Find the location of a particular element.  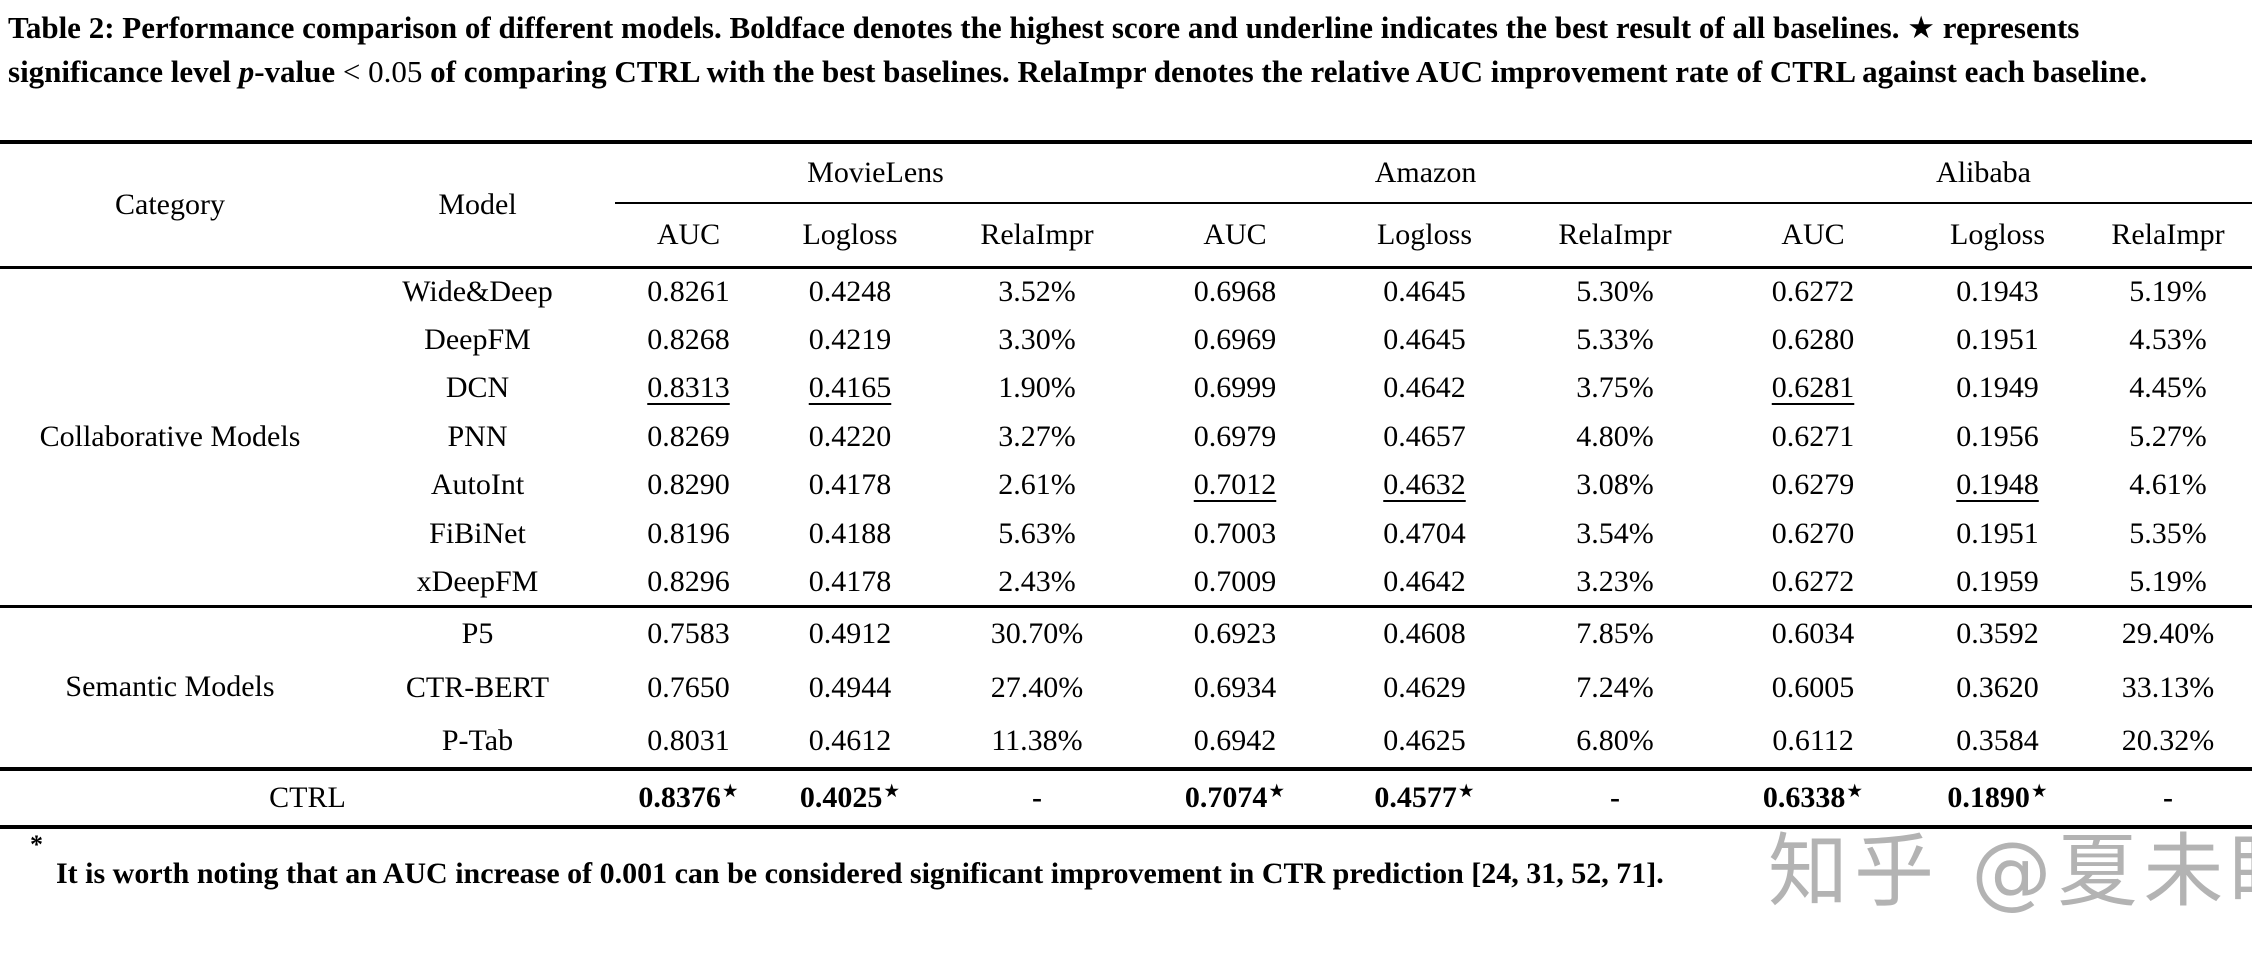

cell: 0.4912 is located at coordinates (850, 634).